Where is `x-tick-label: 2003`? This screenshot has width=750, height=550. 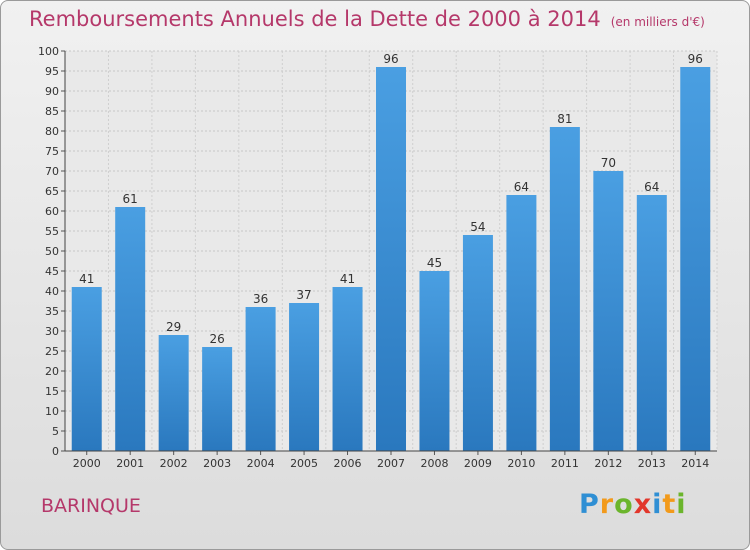
x-tick-label: 2003 is located at coordinates (217, 463).